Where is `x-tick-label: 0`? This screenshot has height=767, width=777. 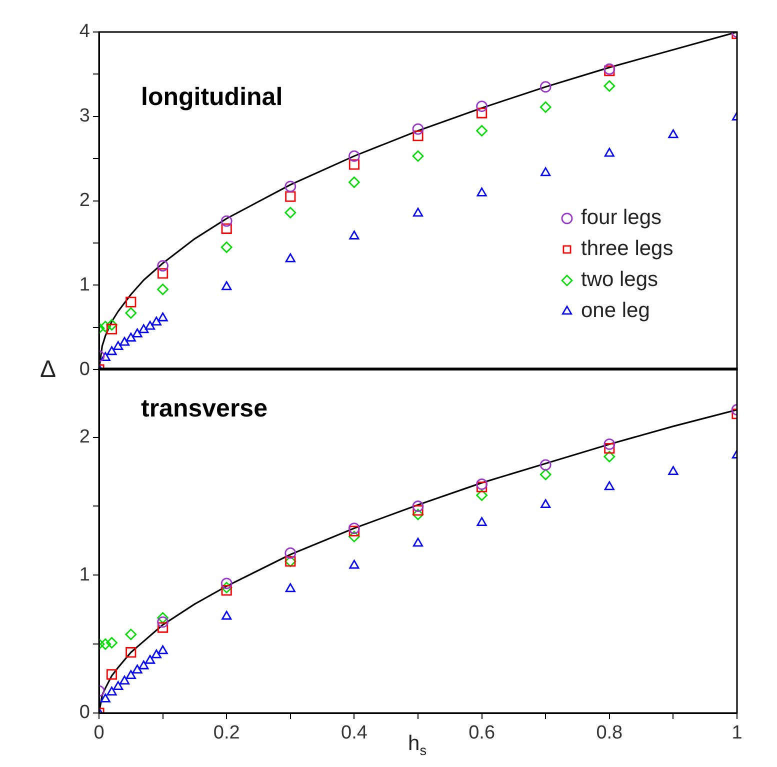 x-tick-label: 0 is located at coordinates (99, 733).